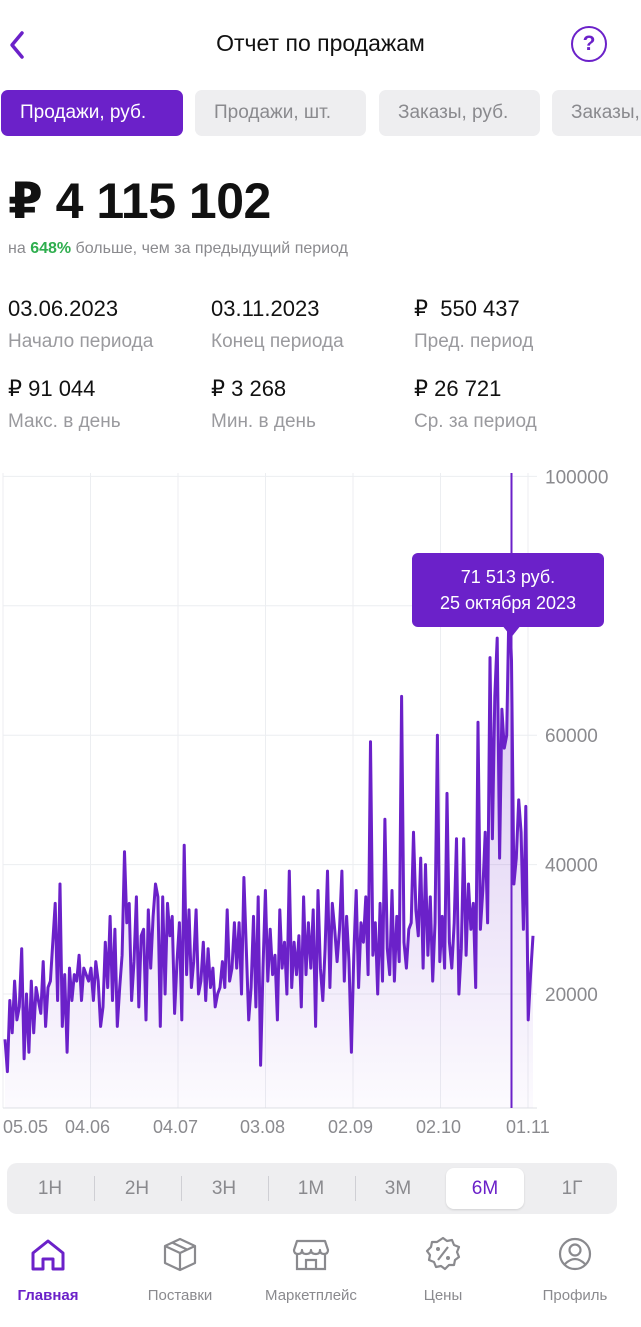 This screenshot has width=641, height=1327. I want to click on period-3m: 3М, so click(398, 1188).